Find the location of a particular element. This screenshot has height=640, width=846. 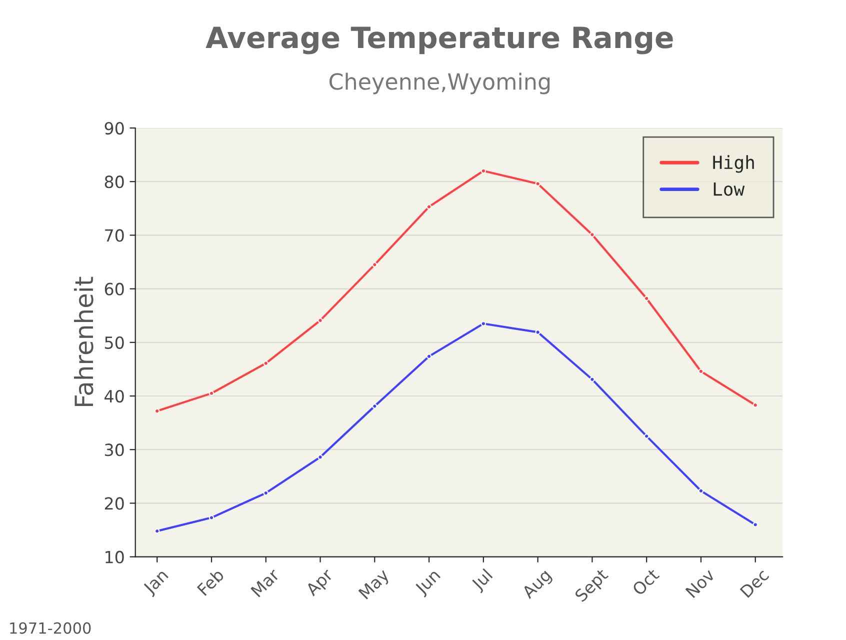

x-tick-label: Dec is located at coordinates (755, 583).